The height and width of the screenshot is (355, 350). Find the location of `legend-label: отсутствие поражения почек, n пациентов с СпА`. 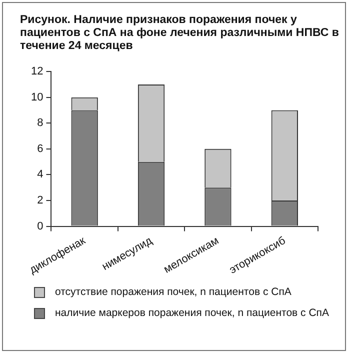

legend-label: отсутствие поражения почек, n пациентов с СпА is located at coordinates (173, 292).